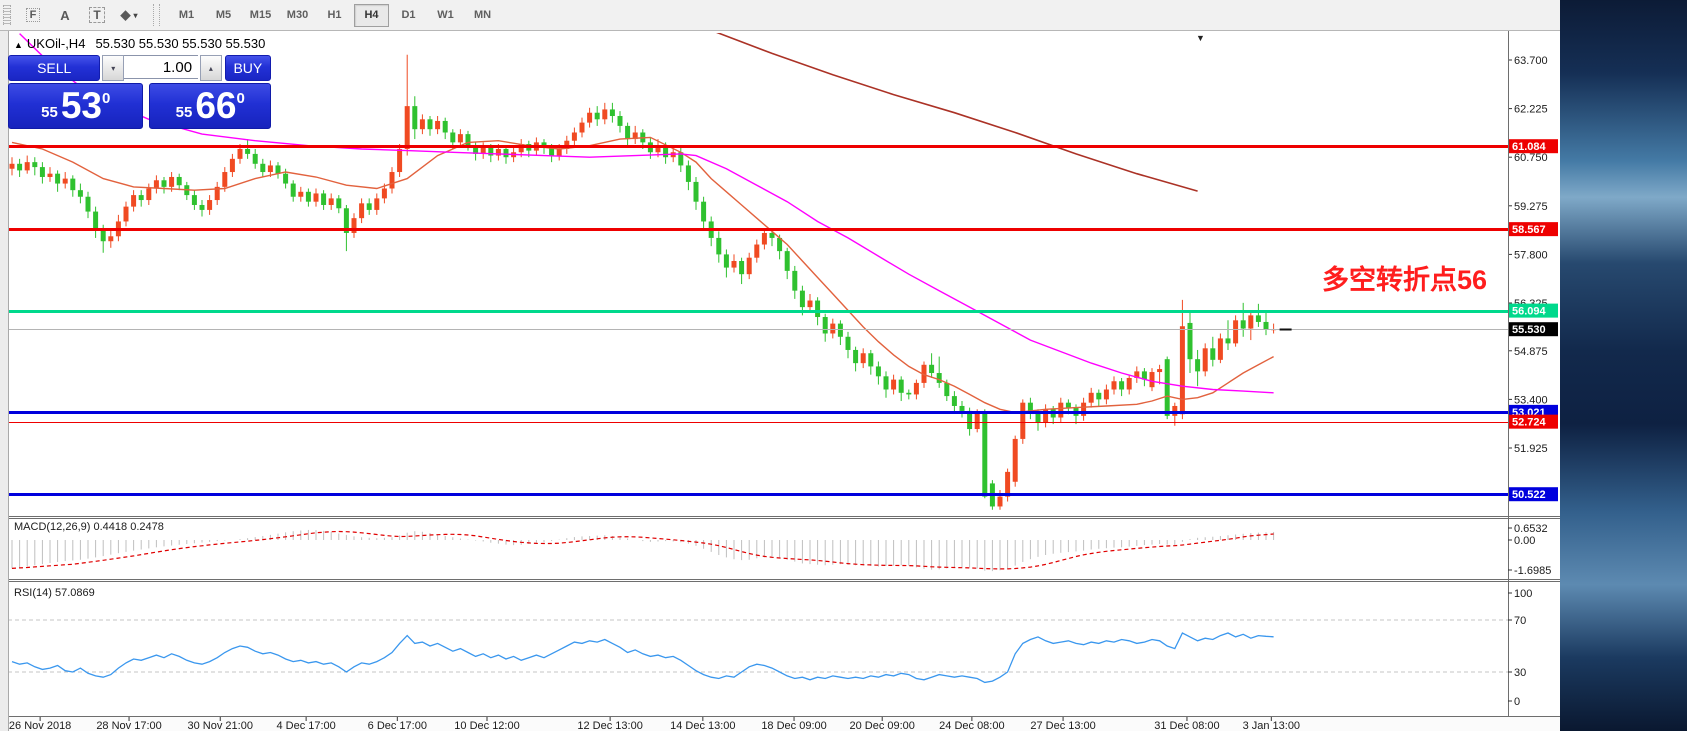 The width and height of the screenshot is (1687, 731). Describe the element at coordinates (1520, 621) in the screenshot. I see `svg-text: 70` at that location.